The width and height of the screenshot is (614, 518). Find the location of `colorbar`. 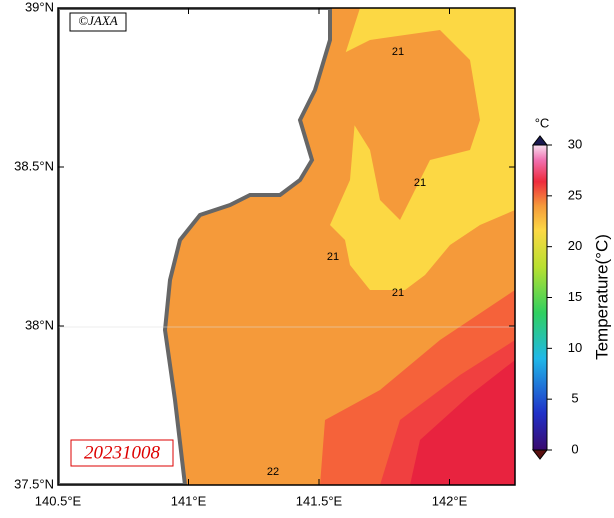

colorbar is located at coordinates (540, 297).